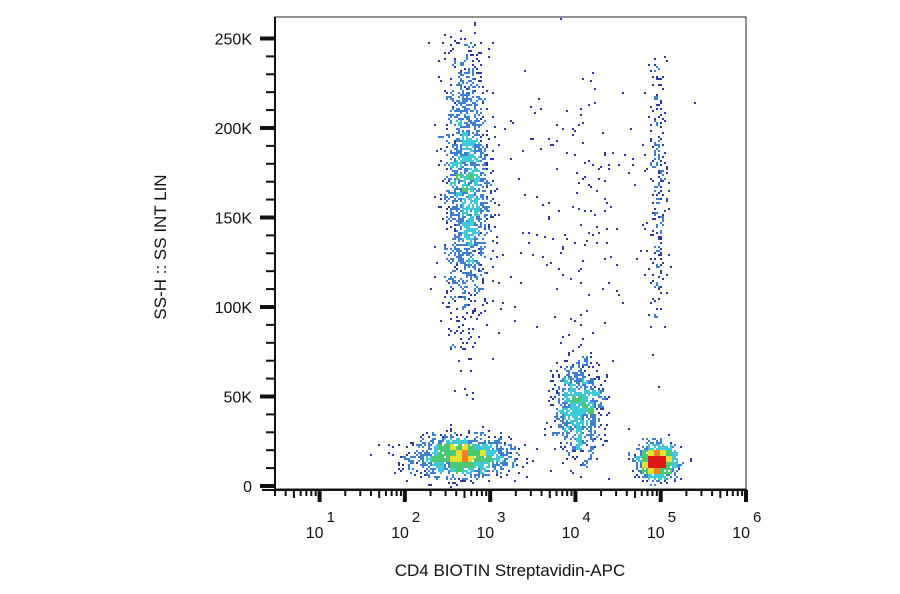  I want to click on y-tick-label: 100K, so click(234, 308).